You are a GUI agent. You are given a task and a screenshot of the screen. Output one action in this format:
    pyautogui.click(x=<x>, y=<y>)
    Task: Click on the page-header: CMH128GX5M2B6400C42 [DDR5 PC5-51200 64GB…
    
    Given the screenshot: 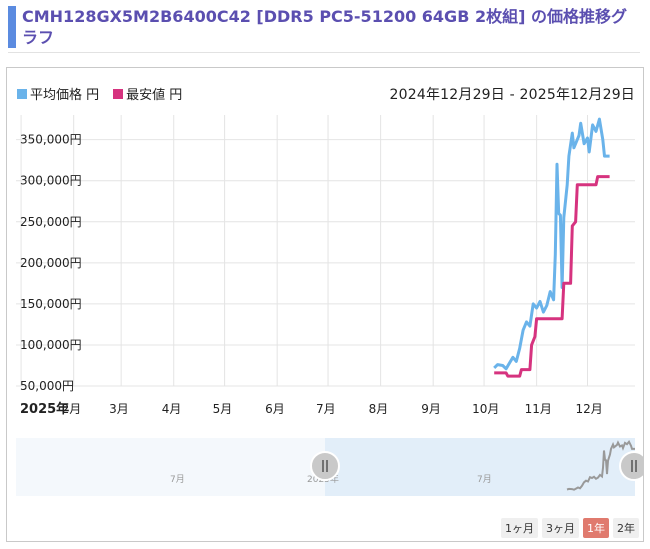 What is the action you would take?
    pyautogui.click(x=324, y=28)
    